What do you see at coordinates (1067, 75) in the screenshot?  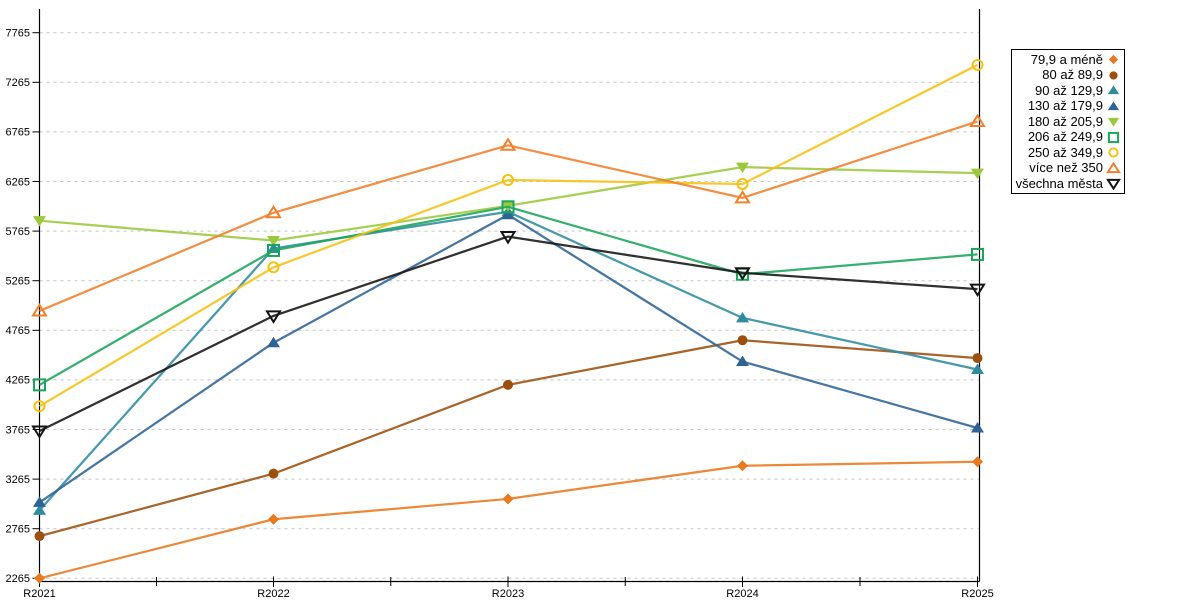 I see `legend-item: 80 až 89,9` at bounding box center [1067, 75].